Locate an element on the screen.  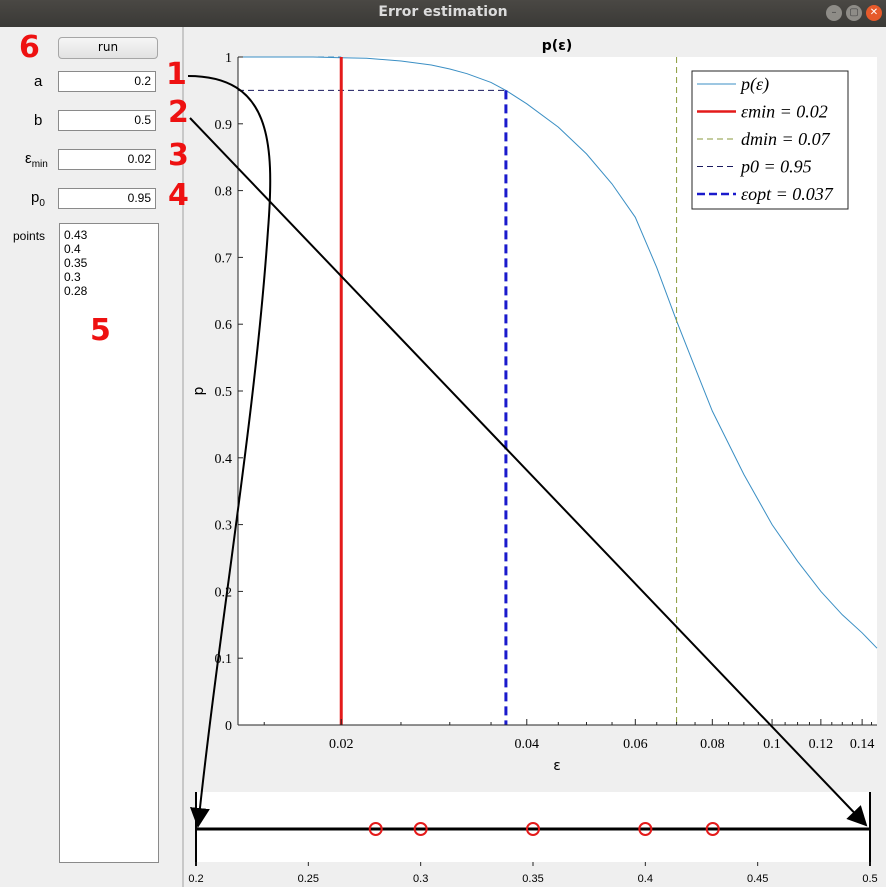
p0-input: 0.95 is located at coordinates (107, 198).